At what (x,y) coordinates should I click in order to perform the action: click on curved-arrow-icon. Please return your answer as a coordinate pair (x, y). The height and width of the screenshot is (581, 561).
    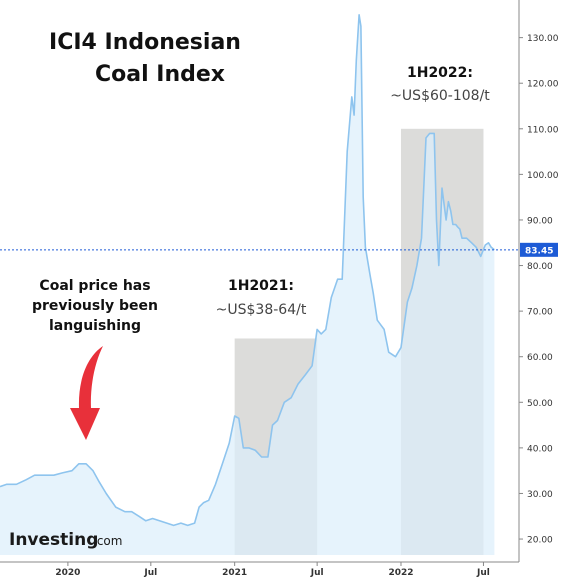
    Looking at the image, I should click on (86, 393).